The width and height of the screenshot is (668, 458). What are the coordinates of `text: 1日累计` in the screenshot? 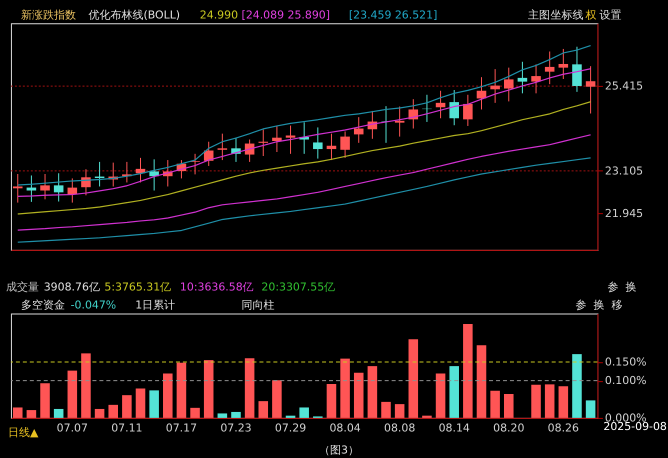 It's located at (155, 305).